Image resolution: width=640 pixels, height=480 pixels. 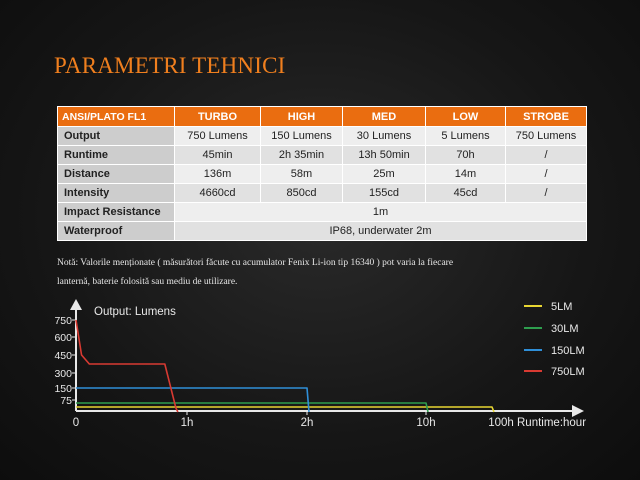 I want to click on legend-label: 5LM, so click(x=561, y=307).